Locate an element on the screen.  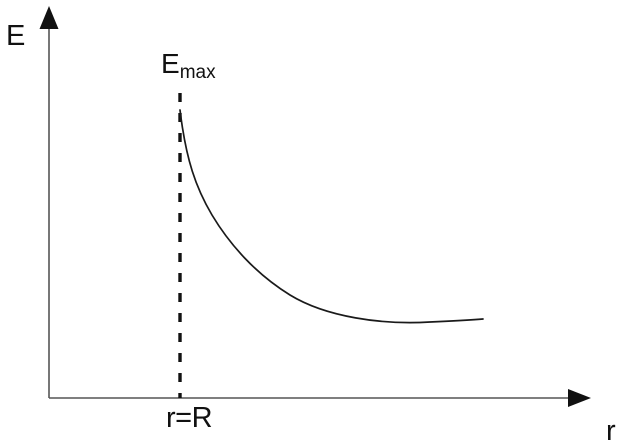
boundary-tick-label: r=R is located at coordinates (189, 418).